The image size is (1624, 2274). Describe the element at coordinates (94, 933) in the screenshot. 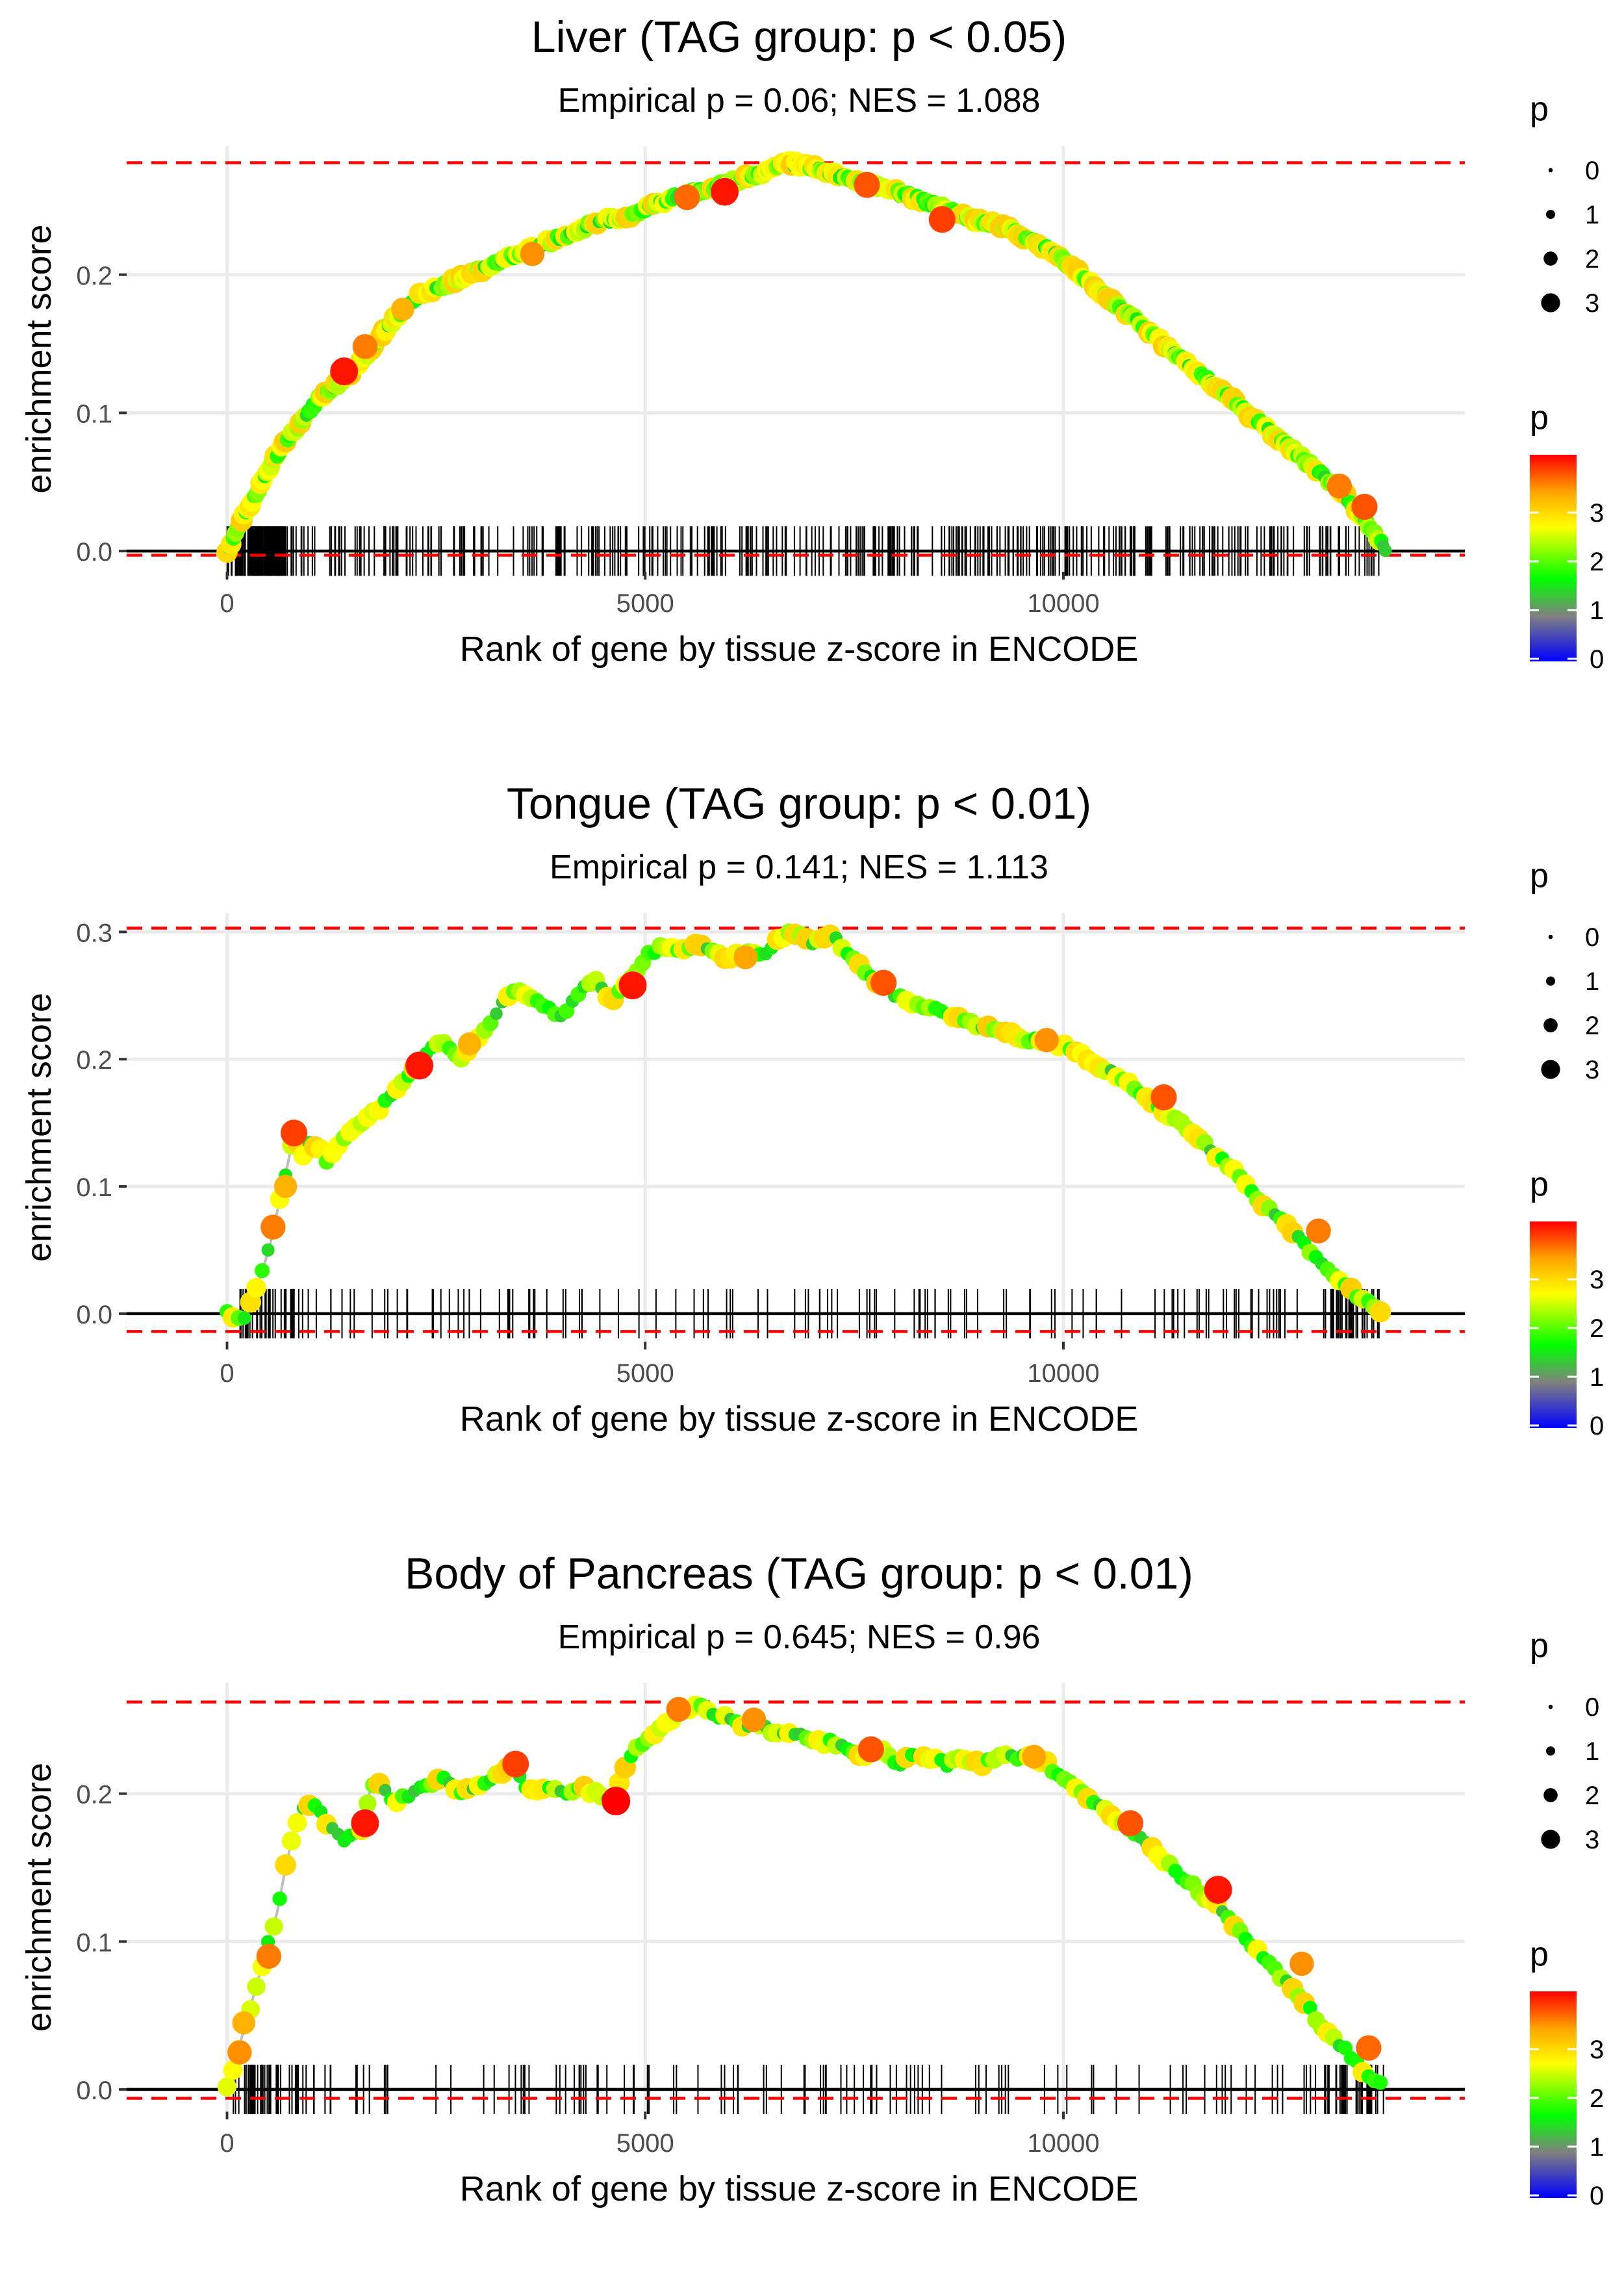

I see `y-tick-label: 0.3` at that location.